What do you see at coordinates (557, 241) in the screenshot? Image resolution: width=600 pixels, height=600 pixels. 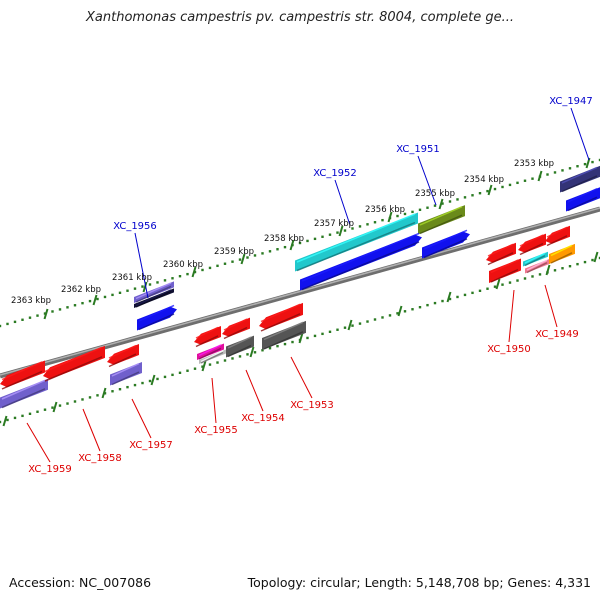 I see `gene-xc-1949-shade` at bounding box center [557, 241].